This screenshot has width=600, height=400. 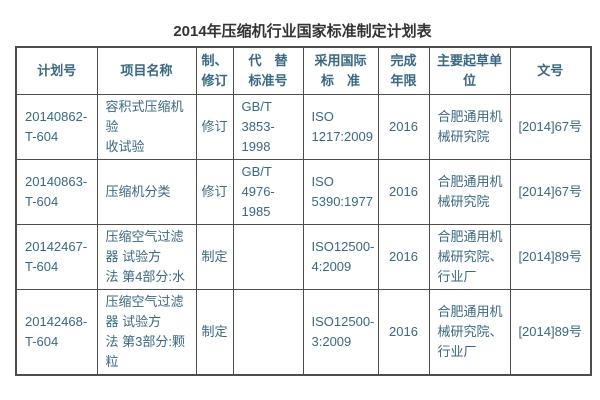 I want to click on cell-plan_no: 20142467- T-604, so click(x=56, y=256).